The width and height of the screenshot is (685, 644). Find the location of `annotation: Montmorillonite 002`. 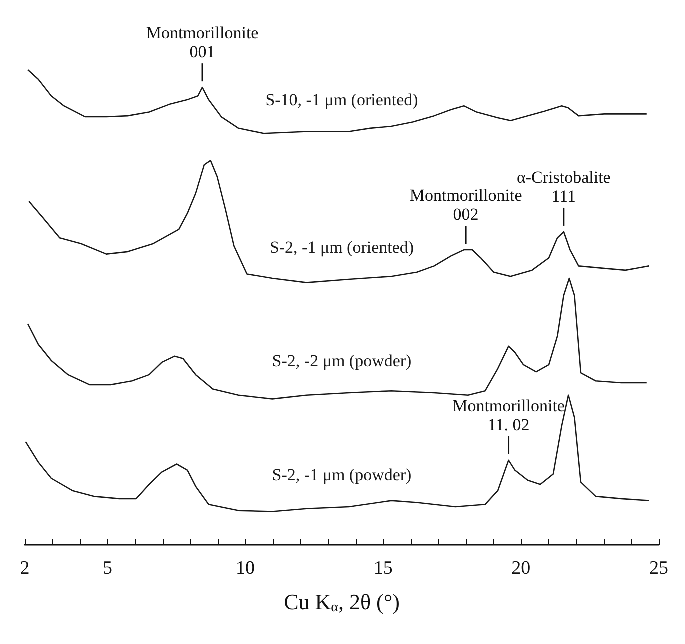

annotation: Montmorillonite 002 is located at coordinates (466, 205).